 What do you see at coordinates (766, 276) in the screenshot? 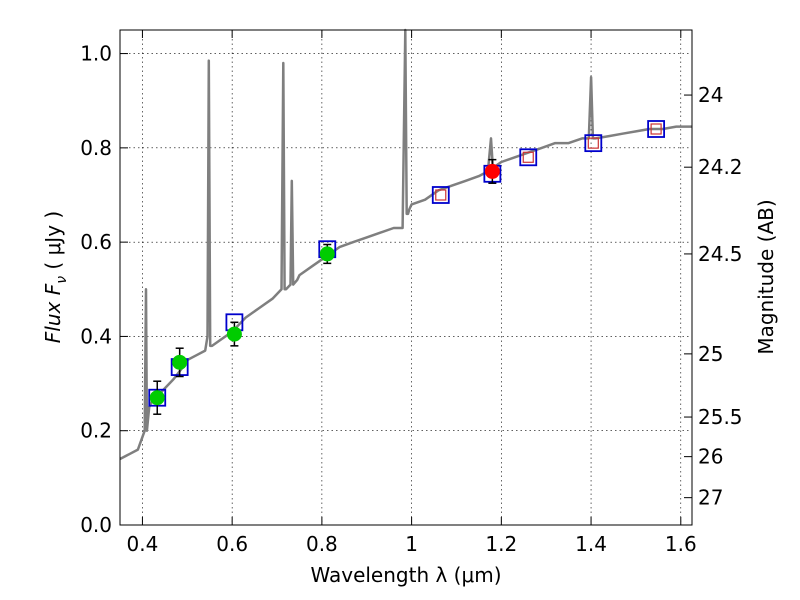
I see `right-axis-label: Magnitude (AB)` at bounding box center [766, 276].